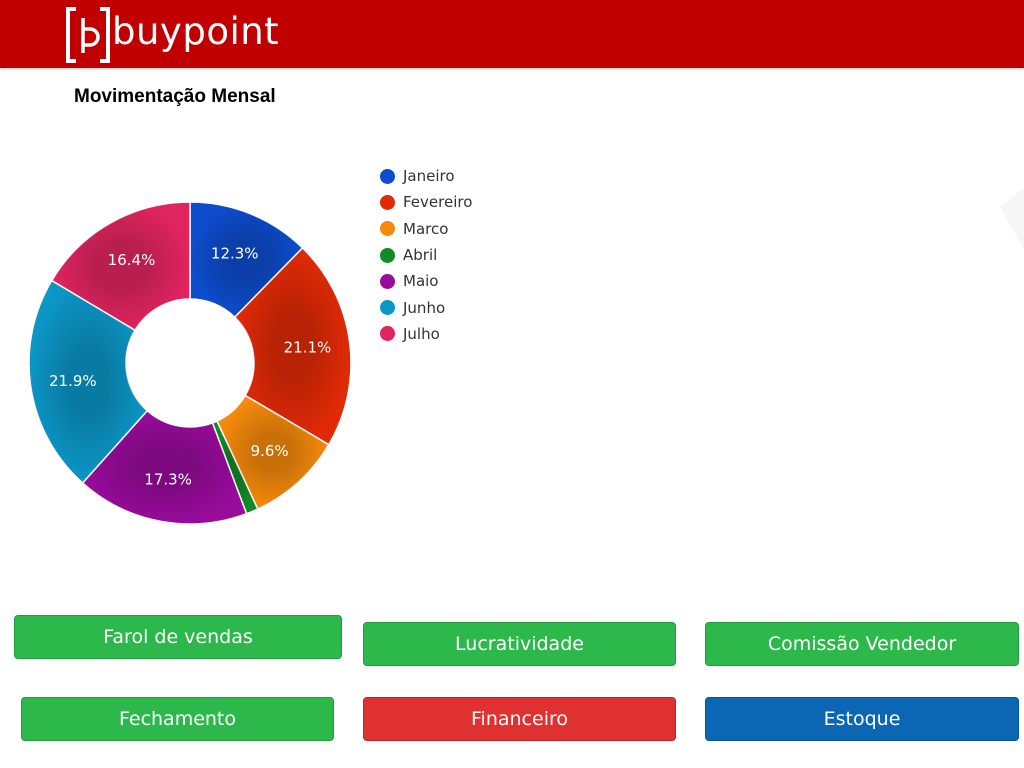  I want to click on farol-de-vendas-button: Farol de vendas, so click(178, 637).